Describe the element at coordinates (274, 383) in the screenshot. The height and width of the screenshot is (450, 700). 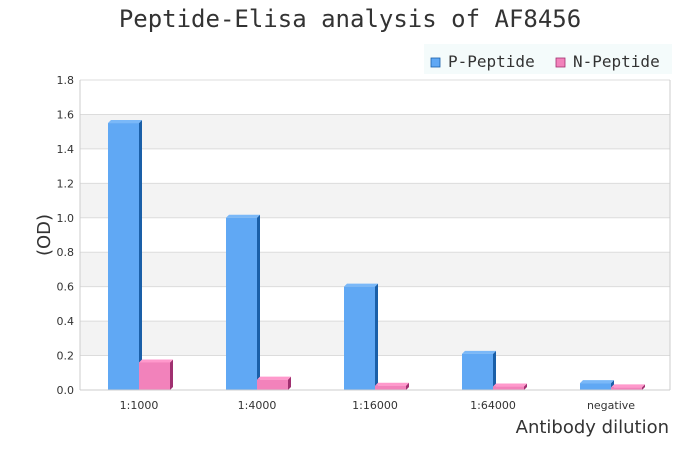
I see `bar-n-peptide-1:4000` at that location.